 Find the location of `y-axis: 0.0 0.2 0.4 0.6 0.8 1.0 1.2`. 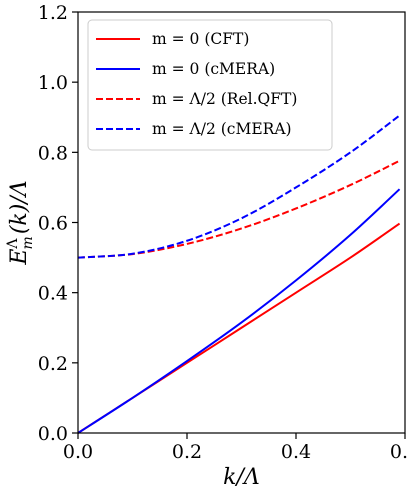

y-axis: 0.0 0.2 0.4 0.6 0.8 1.0 1.2 is located at coordinates (58, 223).